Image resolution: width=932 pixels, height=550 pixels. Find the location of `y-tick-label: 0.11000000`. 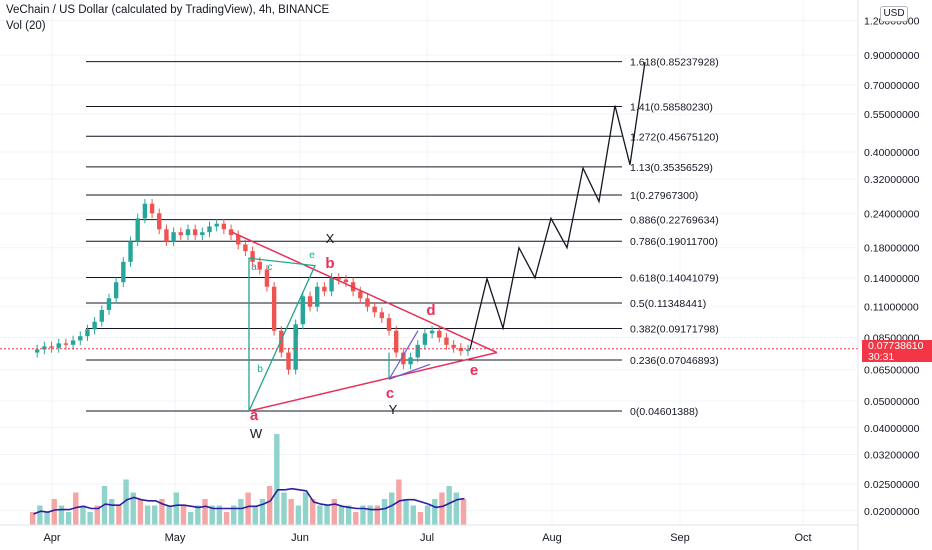

y-tick-label: 0.11000000 is located at coordinates (891, 308).